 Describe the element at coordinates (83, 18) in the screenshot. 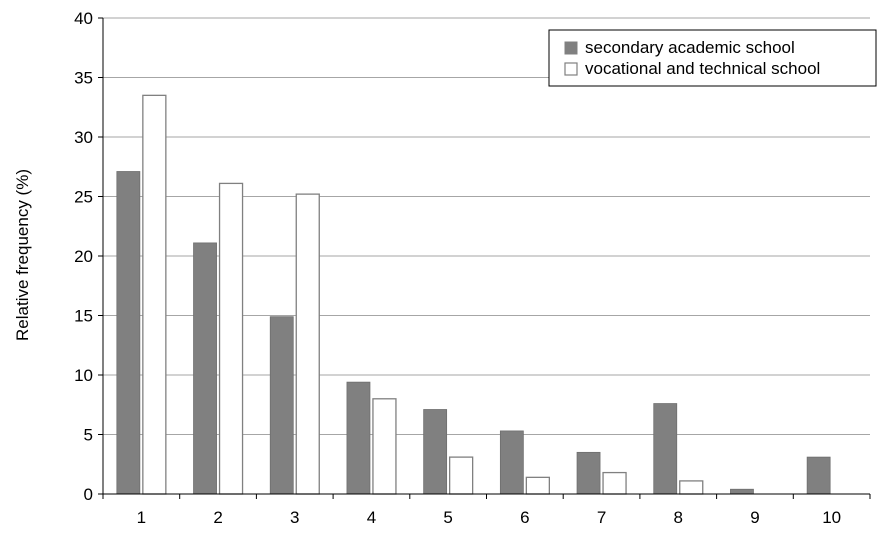

I see `y-tick-label: 40` at that location.